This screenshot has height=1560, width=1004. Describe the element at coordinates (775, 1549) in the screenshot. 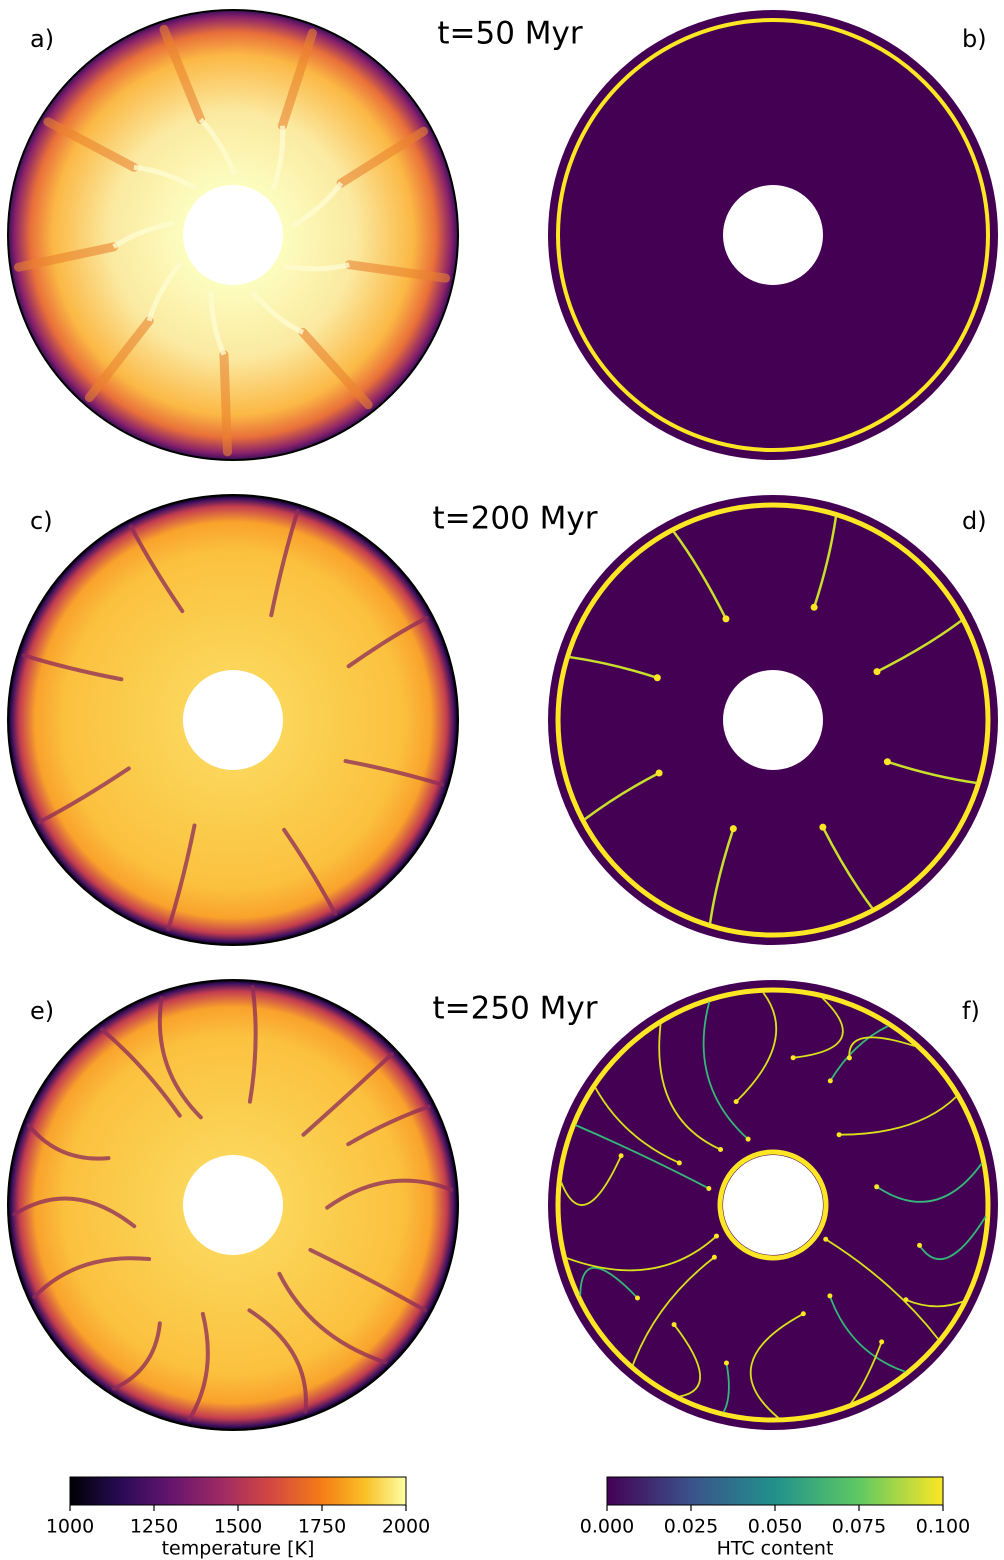

I see `colorbar-label: HTC content` at that location.